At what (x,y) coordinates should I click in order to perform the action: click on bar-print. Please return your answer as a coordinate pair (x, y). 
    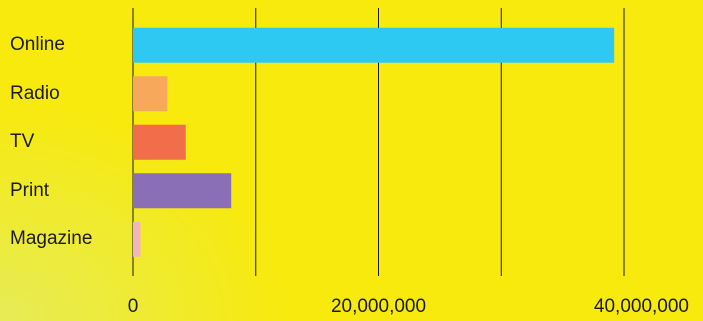
    Looking at the image, I should click on (182, 191).